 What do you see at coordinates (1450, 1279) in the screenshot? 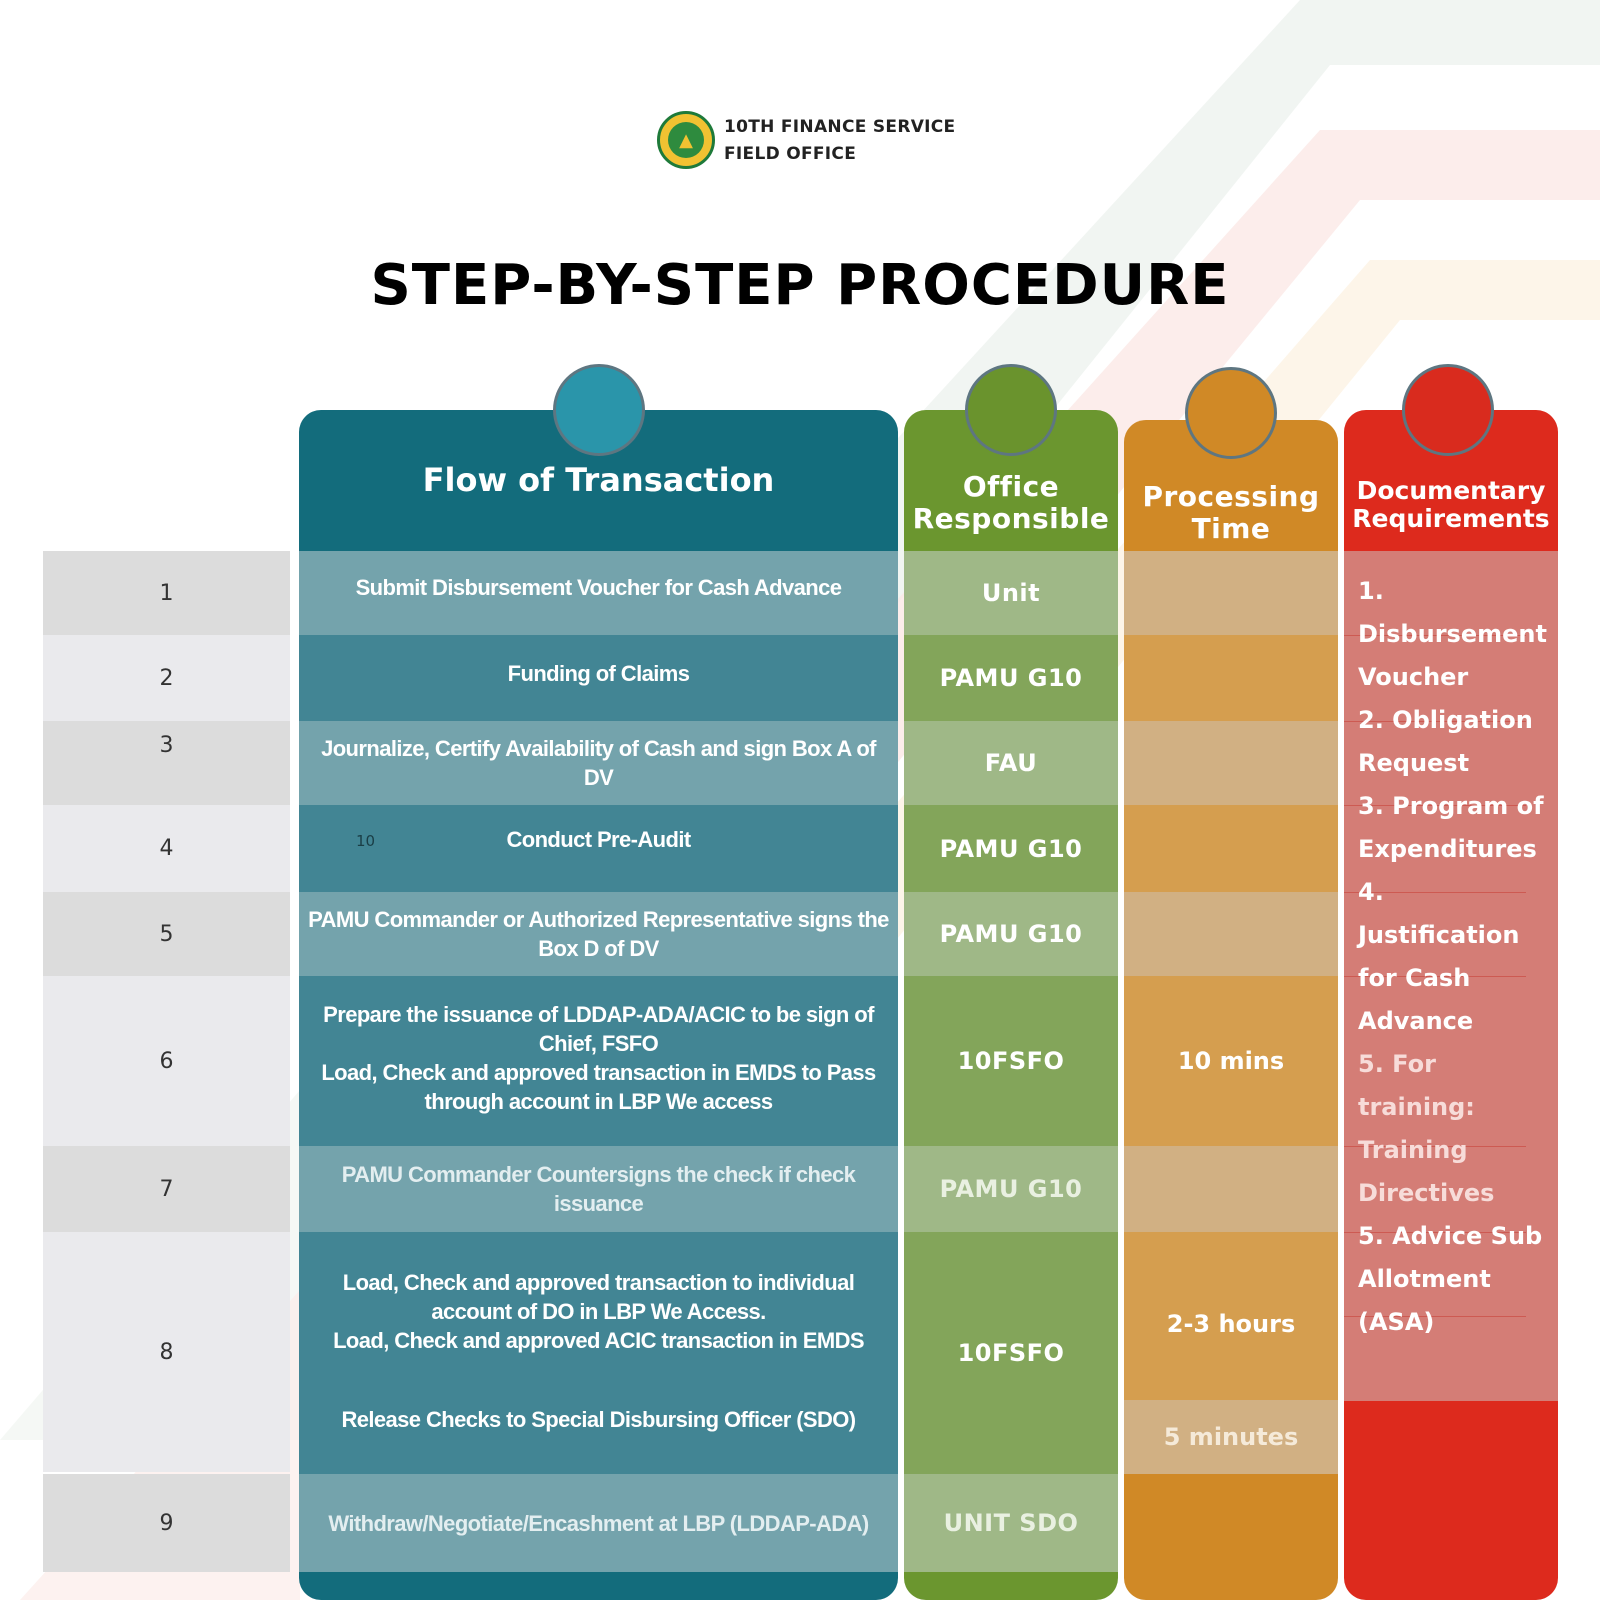
I see `requirement-item: 5. Advice Sub Allotment (ASA)` at bounding box center [1450, 1279].